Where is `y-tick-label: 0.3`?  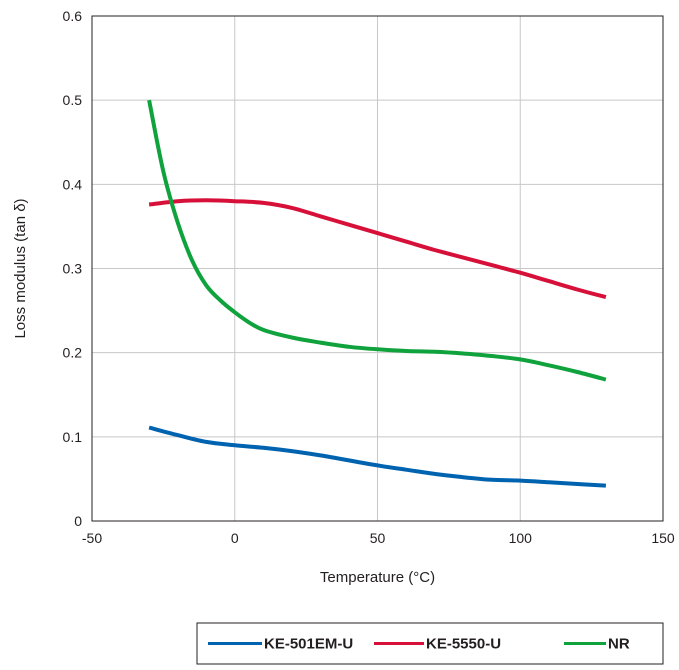
y-tick-label: 0.3 is located at coordinates (73, 269).